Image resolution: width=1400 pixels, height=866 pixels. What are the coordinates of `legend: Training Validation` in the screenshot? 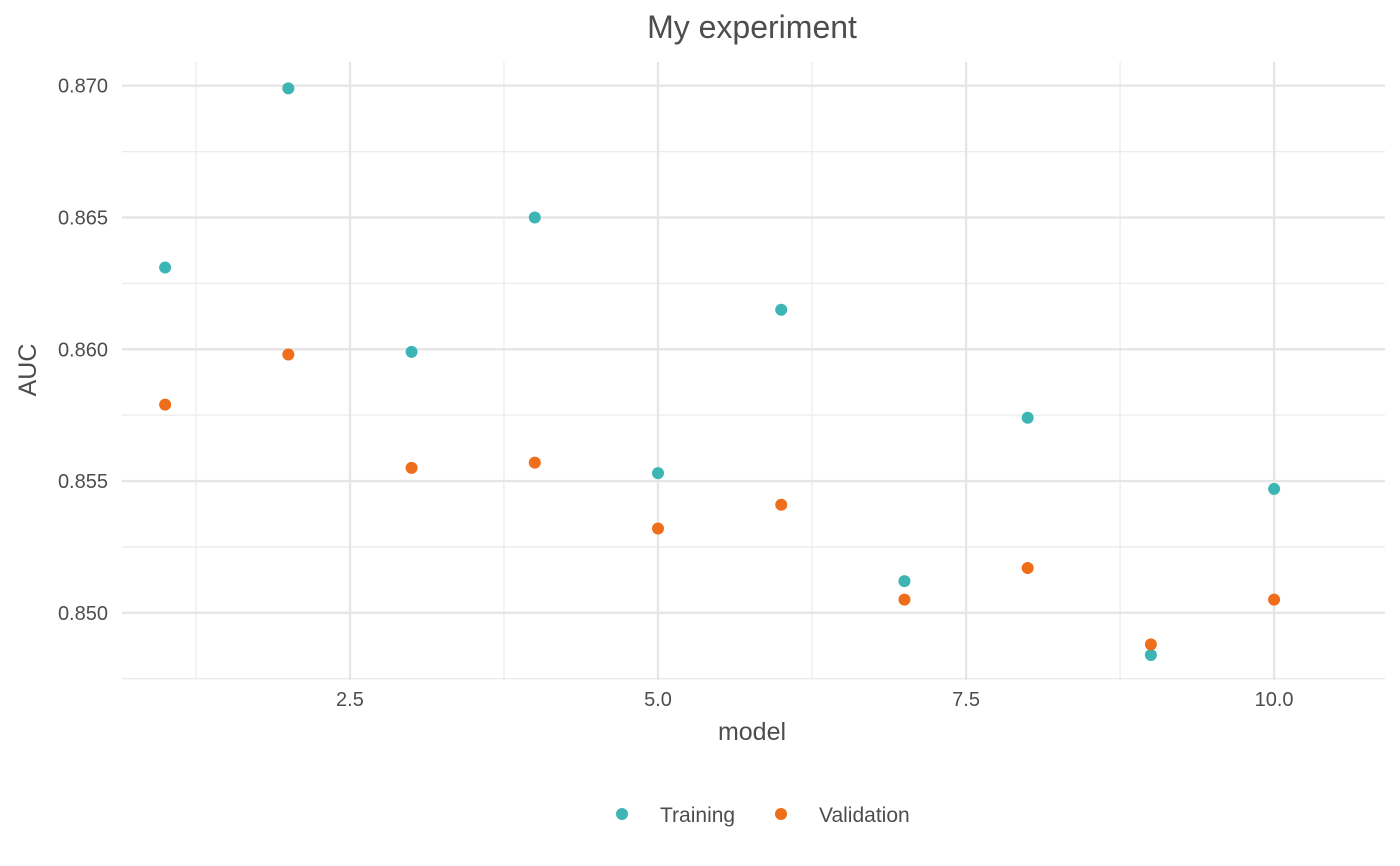 It's located at (763, 815).